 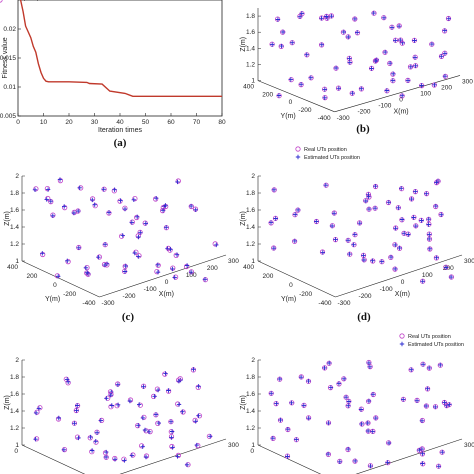 I want to click on x-tick-label: -200, so click(x=364, y=112).